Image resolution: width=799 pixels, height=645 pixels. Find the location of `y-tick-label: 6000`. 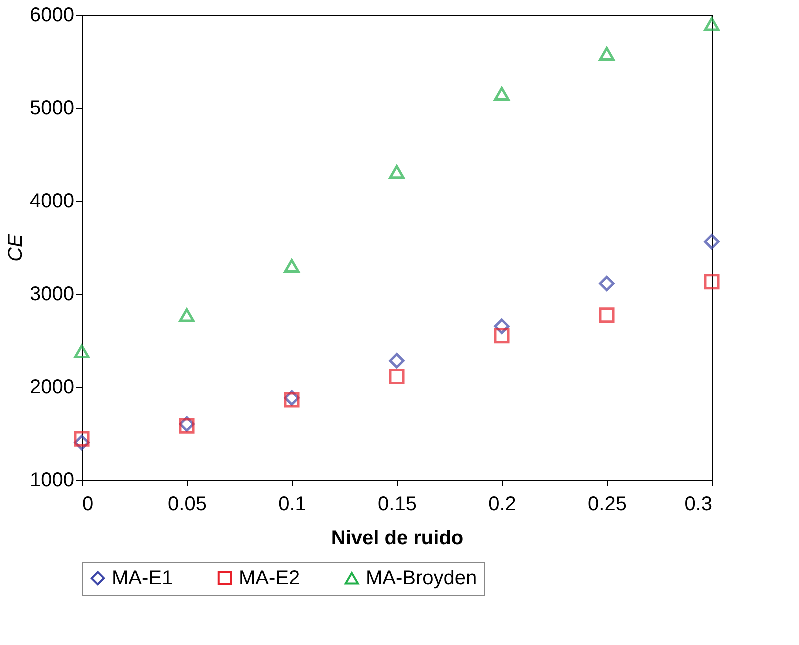

y-tick-label: 6000 is located at coordinates (52, 15).